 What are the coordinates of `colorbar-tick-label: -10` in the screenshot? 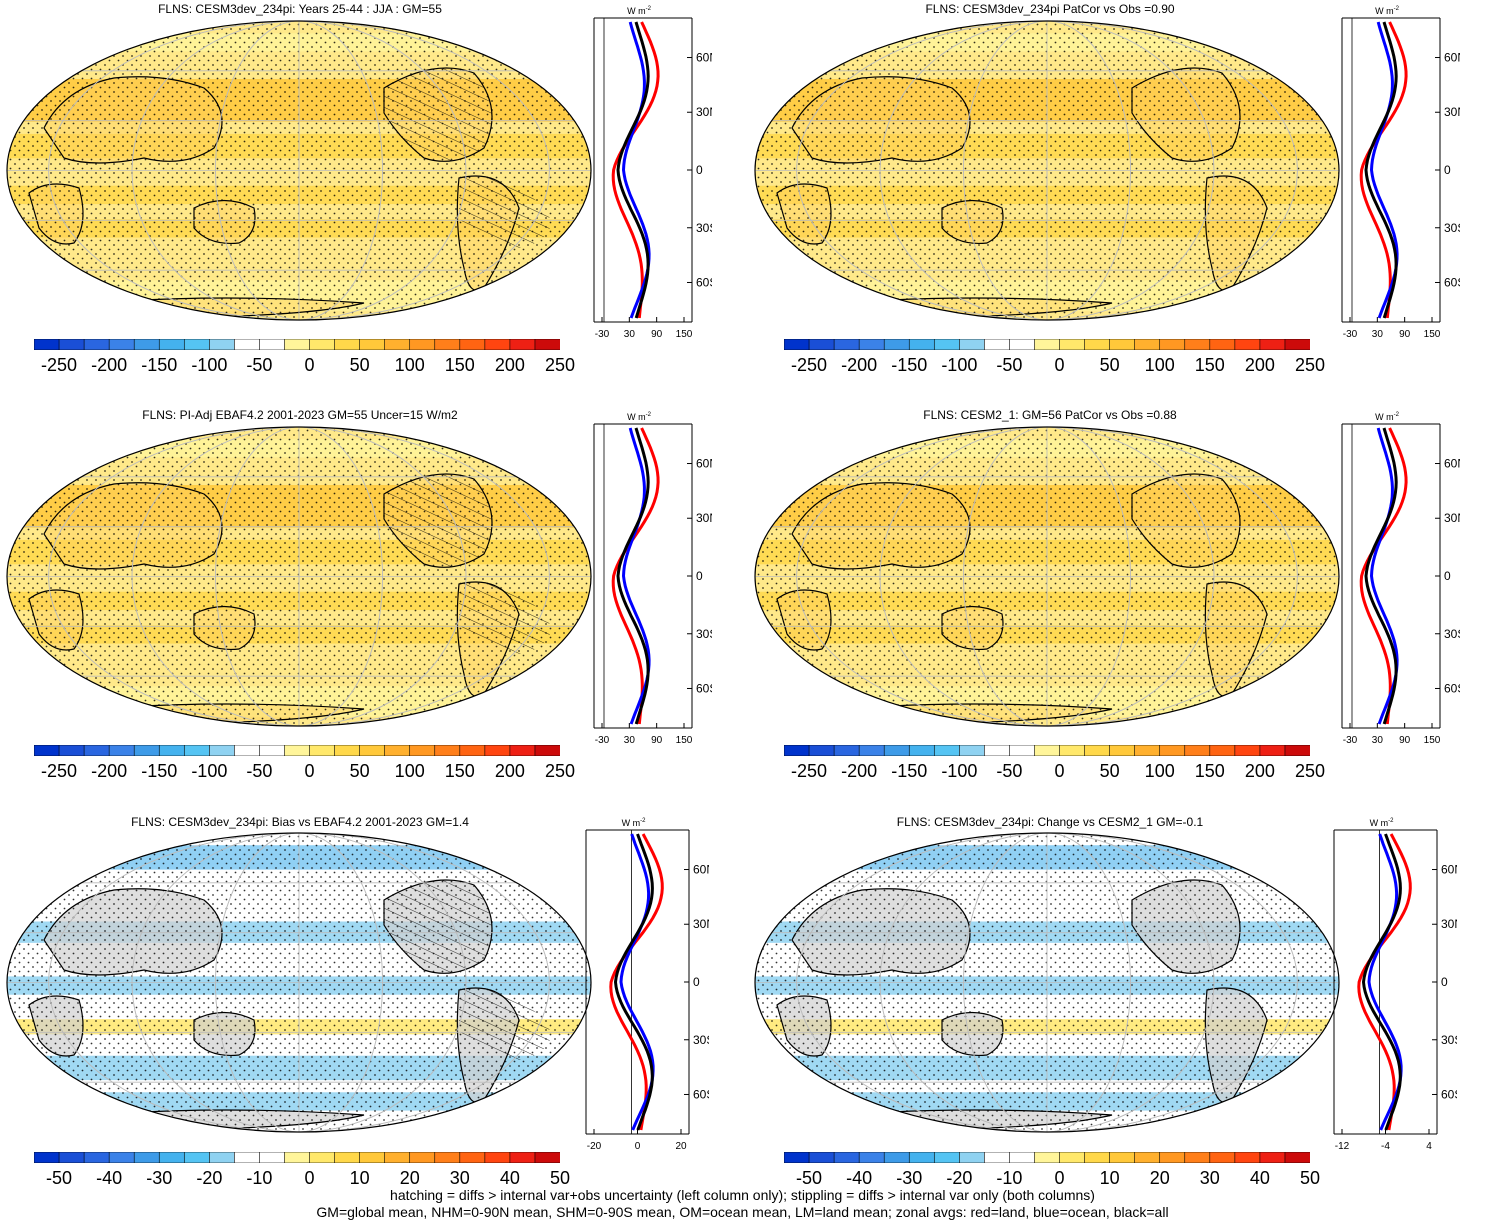 It's located at (1009, 1178).